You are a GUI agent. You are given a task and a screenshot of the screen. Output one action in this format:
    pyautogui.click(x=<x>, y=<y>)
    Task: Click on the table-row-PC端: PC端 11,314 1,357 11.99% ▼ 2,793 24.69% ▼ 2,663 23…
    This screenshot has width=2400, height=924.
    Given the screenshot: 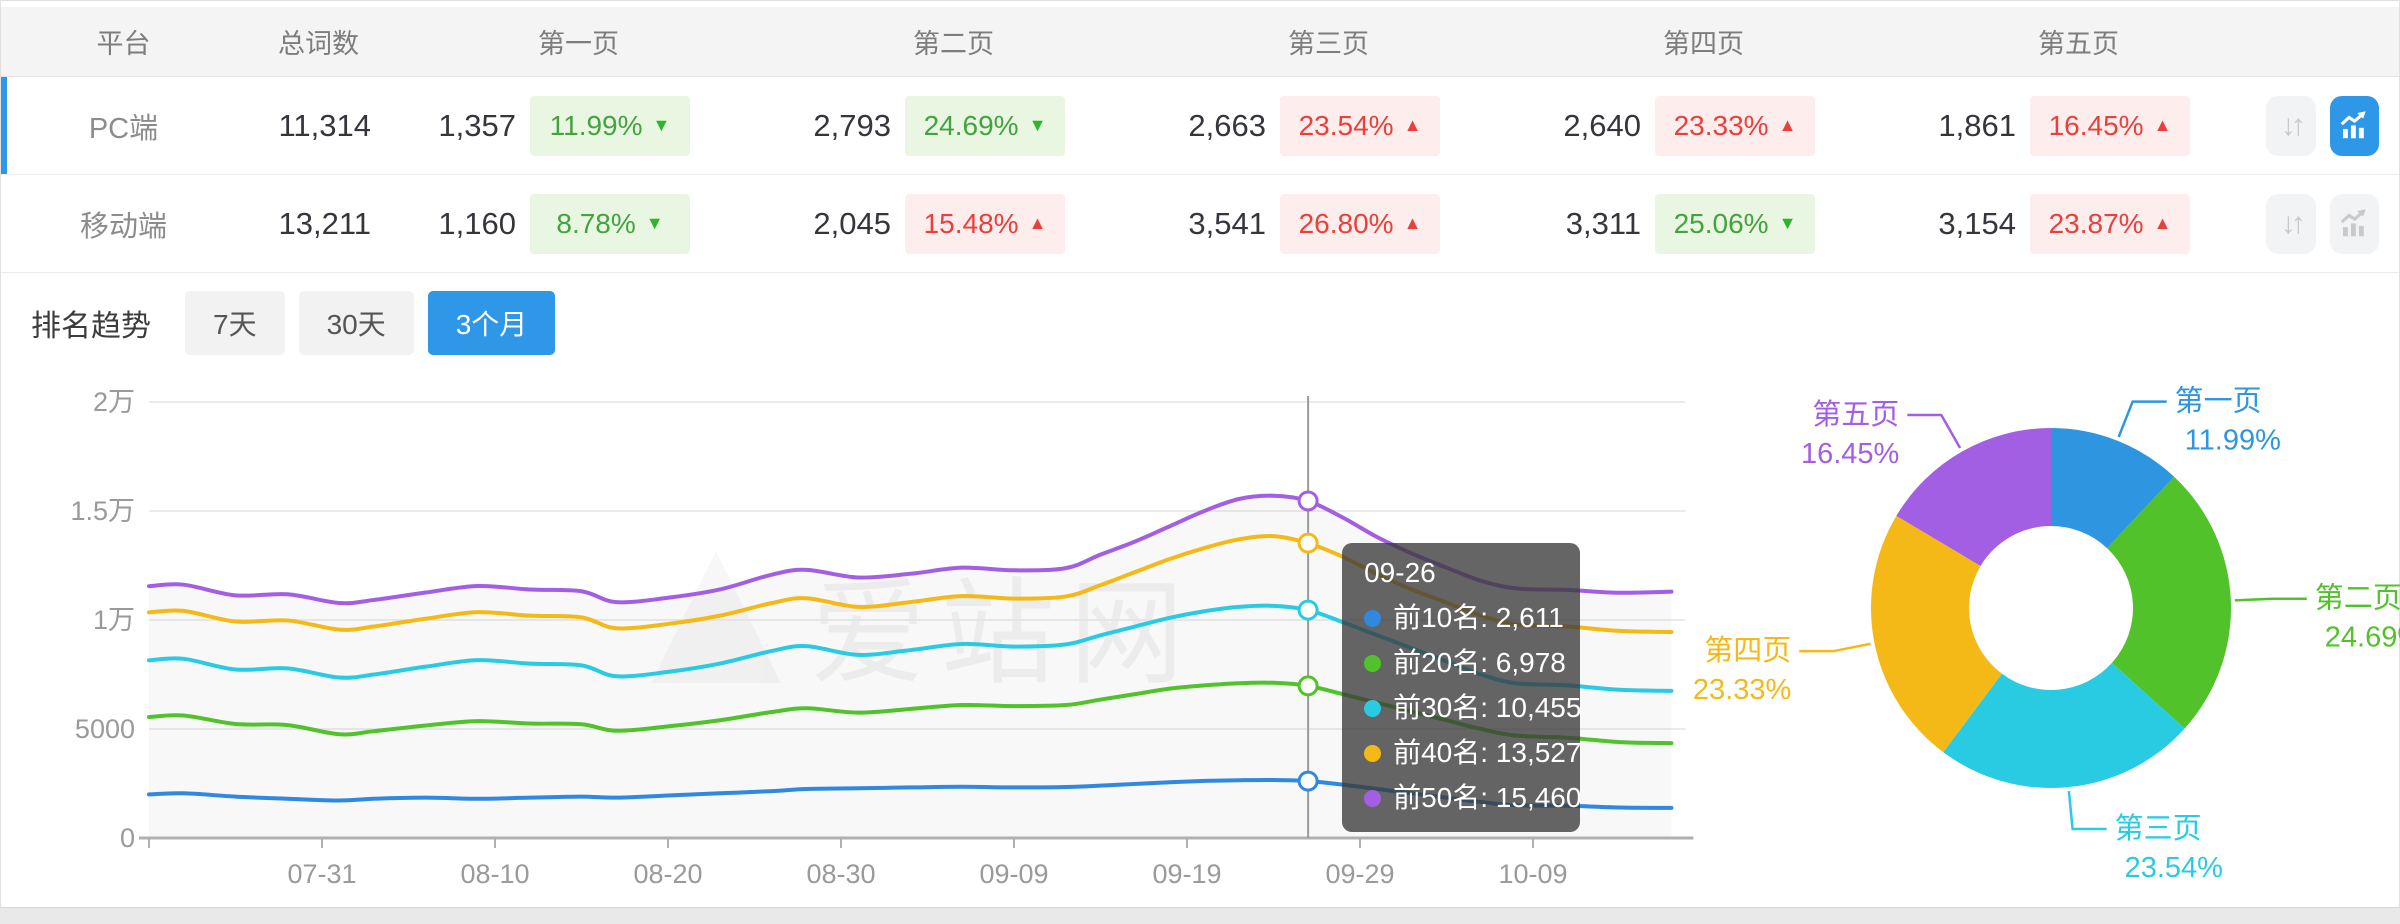 What is the action you would take?
    pyautogui.click(x=1200, y=126)
    